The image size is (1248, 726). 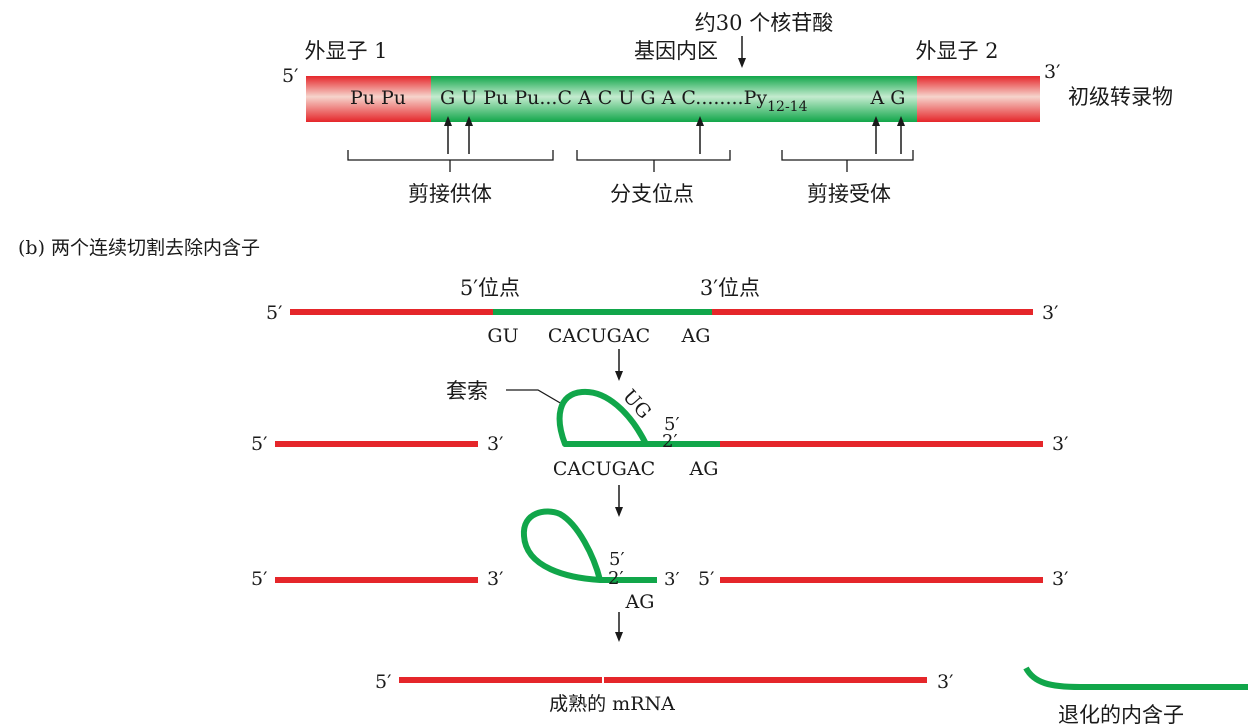 What do you see at coordinates (139, 248) in the screenshot?
I see `part-b-title: (b) 两个连续切割去除内含子` at bounding box center [139, 248].